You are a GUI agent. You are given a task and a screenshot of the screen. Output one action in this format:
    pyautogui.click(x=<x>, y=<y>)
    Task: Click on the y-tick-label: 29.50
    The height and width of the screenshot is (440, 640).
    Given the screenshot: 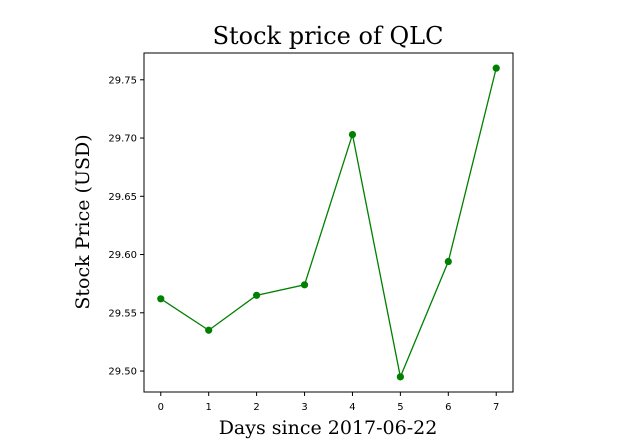 What is the action you would take?
    pyautogui.click(x=122, y=372)
    